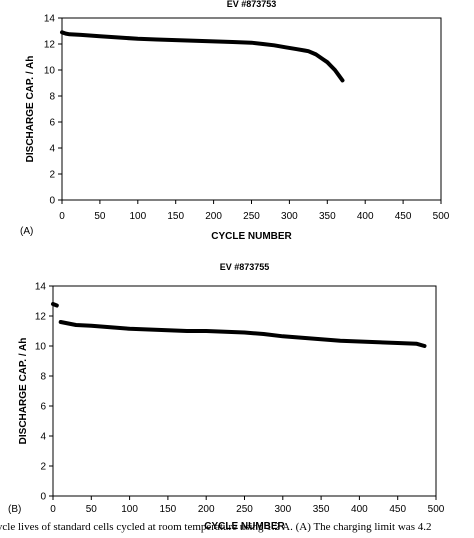 Image resolution: width=474 pixels, height=538 pixels. What do you see at coordinates (14, 509) in the screenshot?
I see `panel-label: (B)` at bounding box center [14, 509].